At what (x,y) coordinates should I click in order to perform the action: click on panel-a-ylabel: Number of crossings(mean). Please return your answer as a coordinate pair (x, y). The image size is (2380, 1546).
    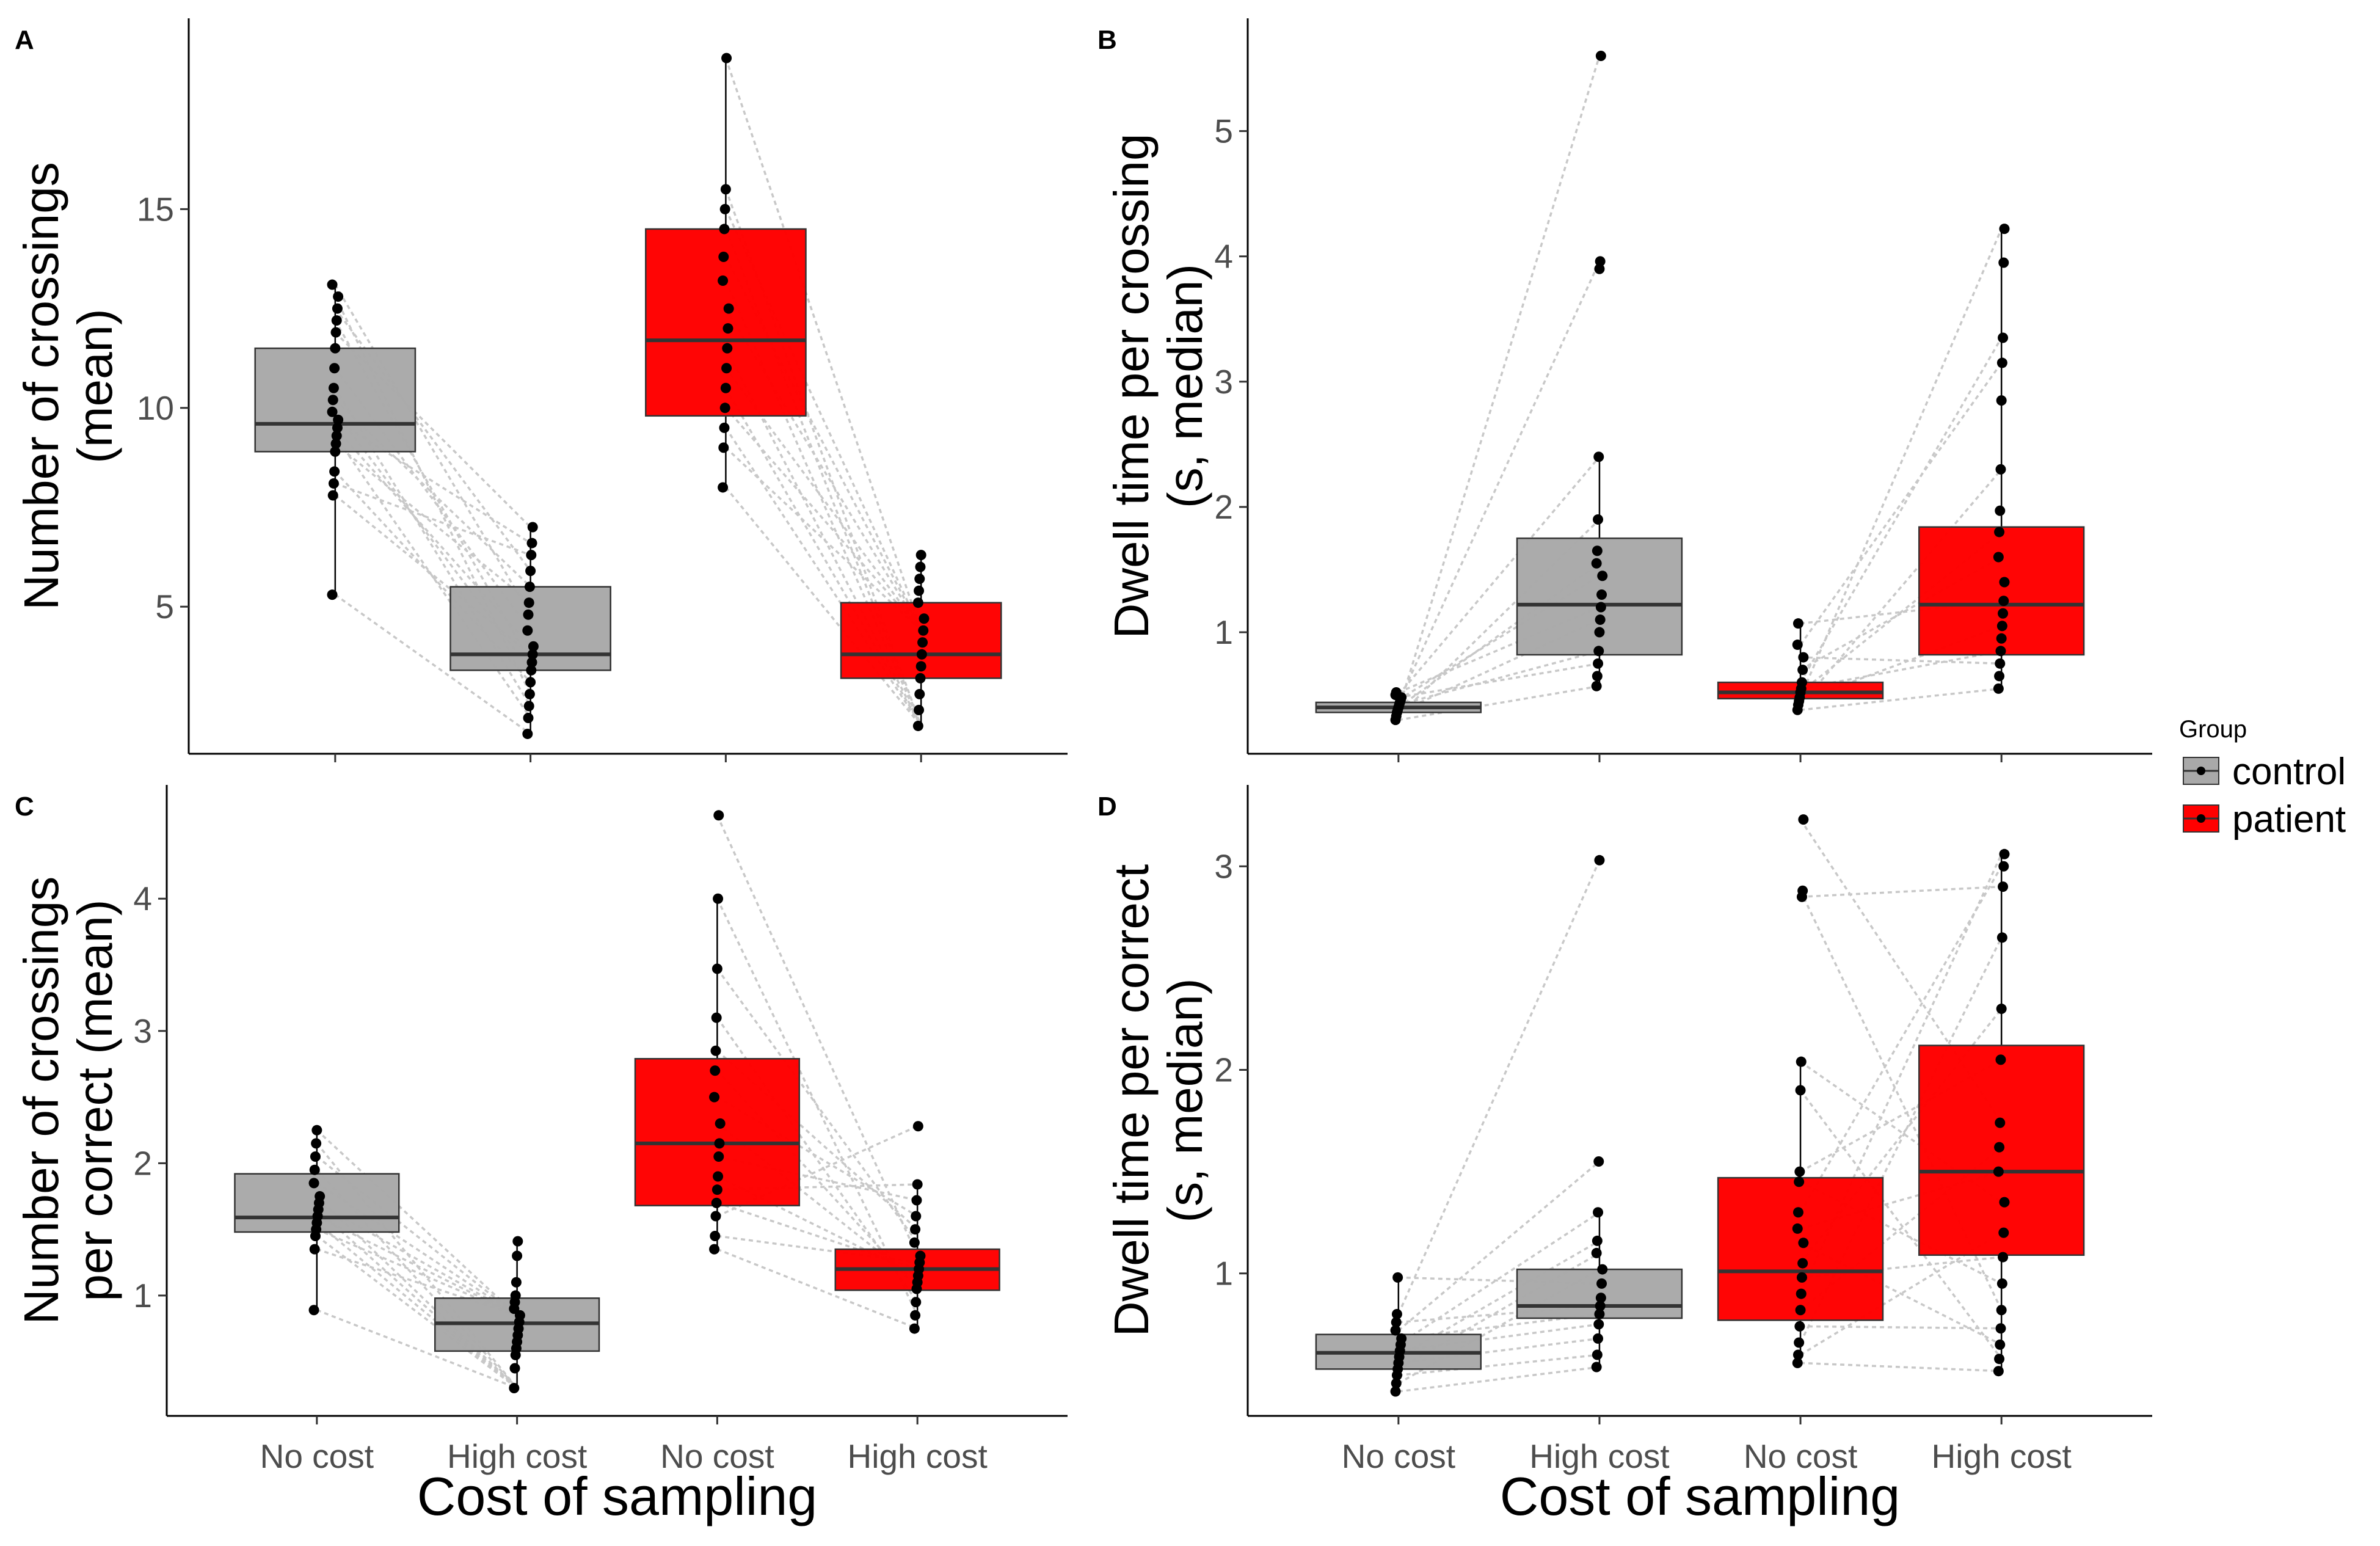
    Looking at the image, I should click on (68, 386).